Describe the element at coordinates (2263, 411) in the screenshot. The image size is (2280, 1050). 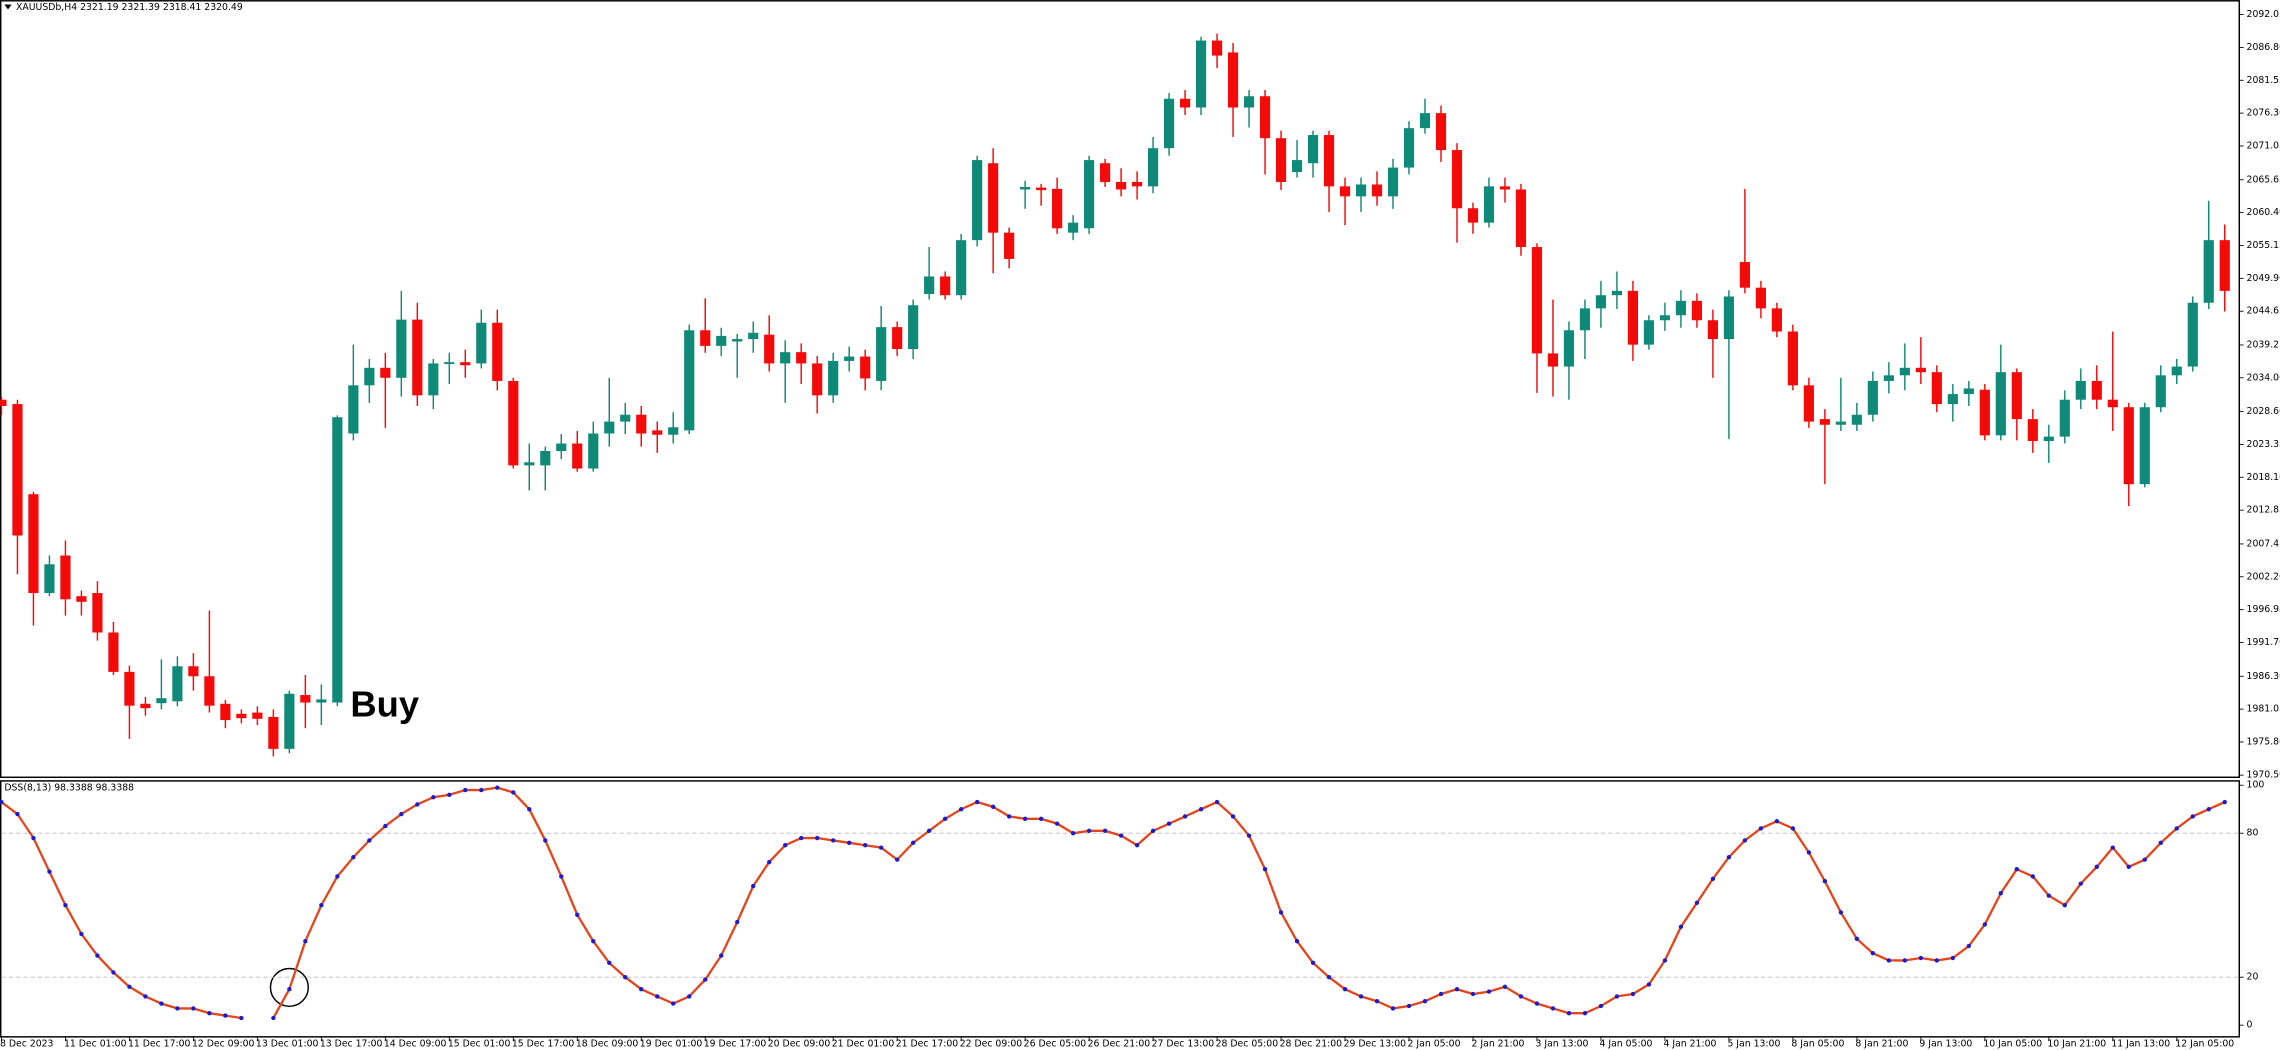
I see `y-tick-label: 2028.60` at that location.